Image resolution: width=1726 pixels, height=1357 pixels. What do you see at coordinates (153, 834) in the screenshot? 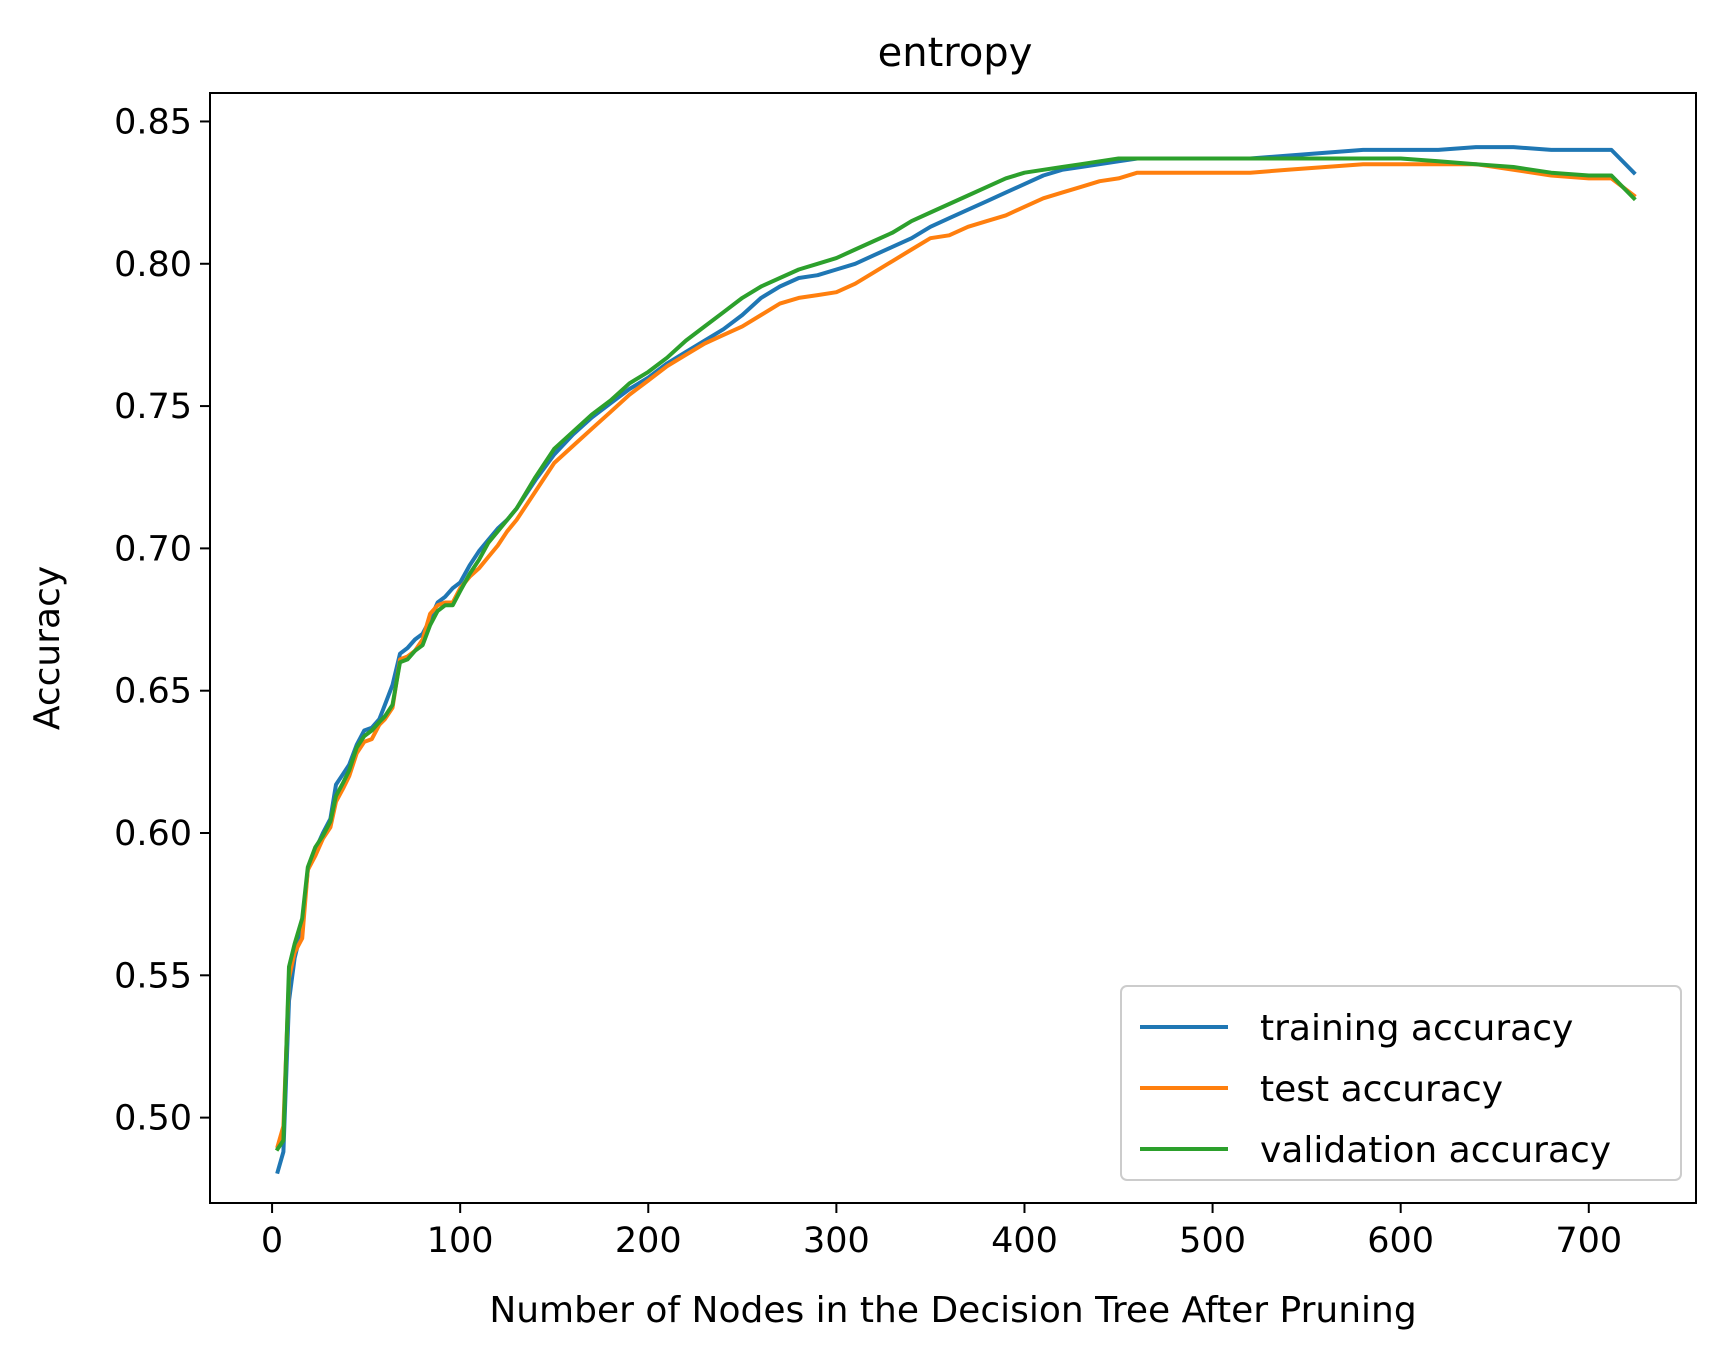
I see `y-tick-label: 0.60` at bounding box center [153, 834].